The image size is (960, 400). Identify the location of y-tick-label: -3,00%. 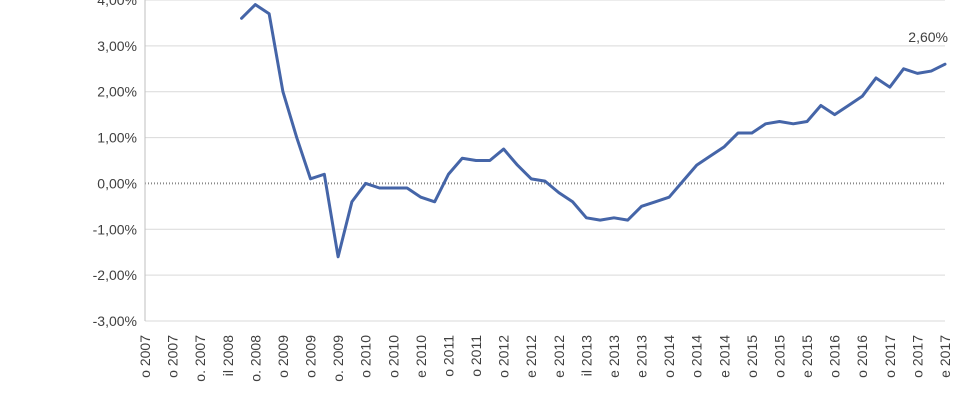
(115, 321).